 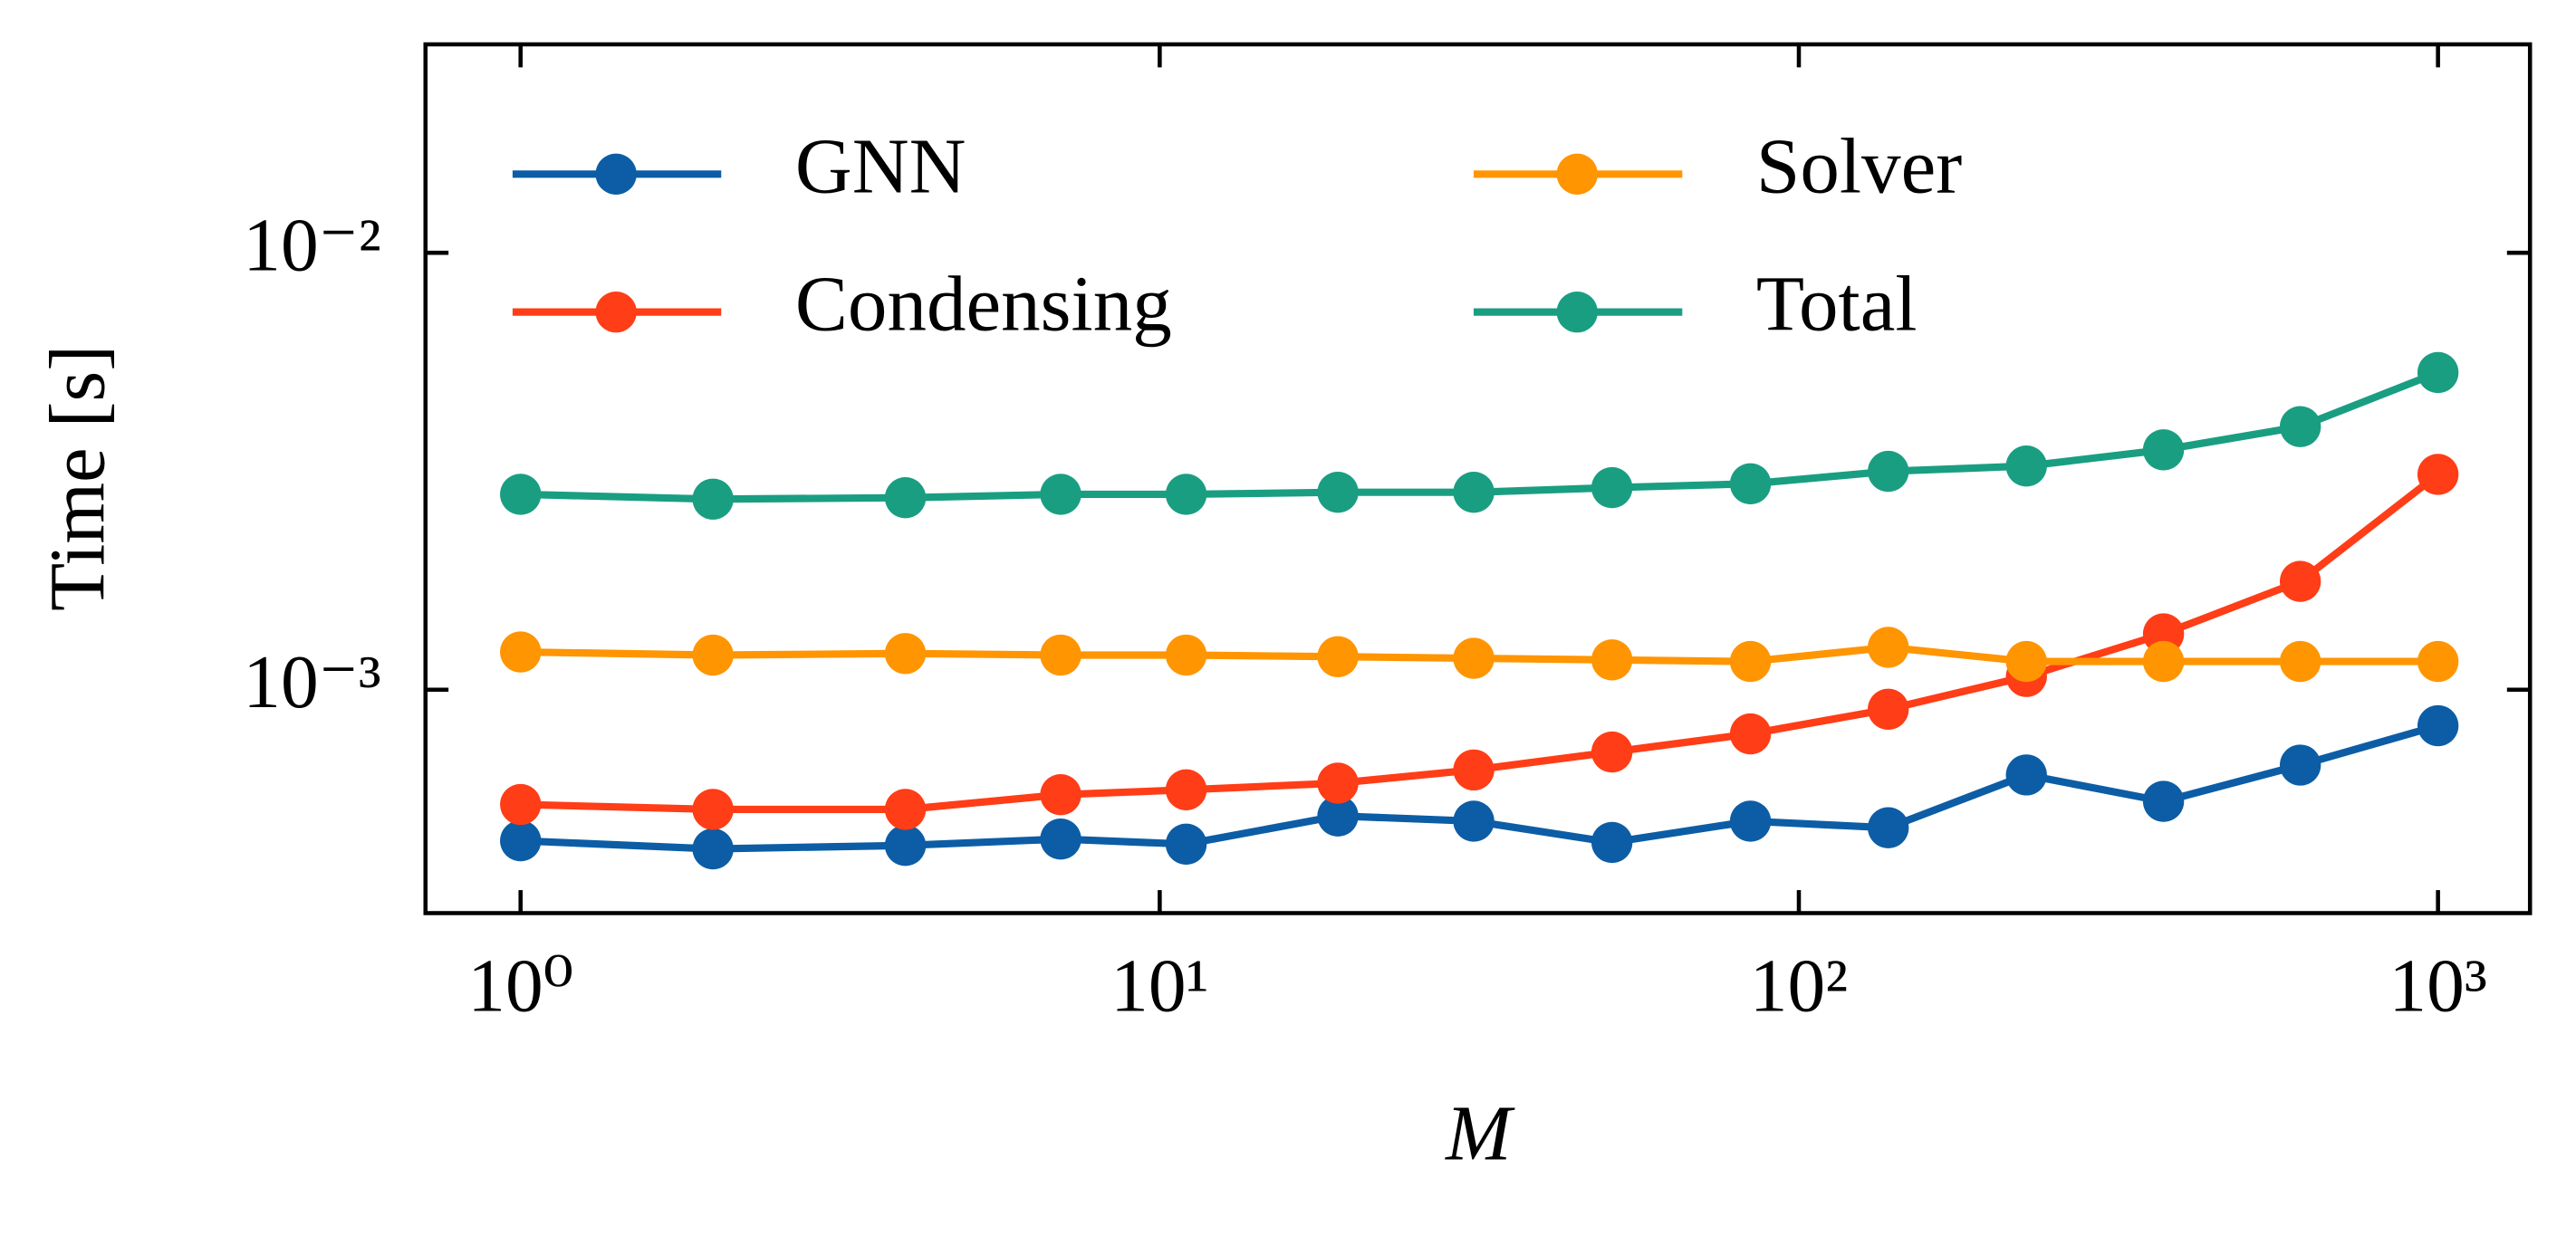 What do you see at coordinates (983, 304) in the screenshot?
I see `legend-label: Condensing` at bounding box center [983, 304].